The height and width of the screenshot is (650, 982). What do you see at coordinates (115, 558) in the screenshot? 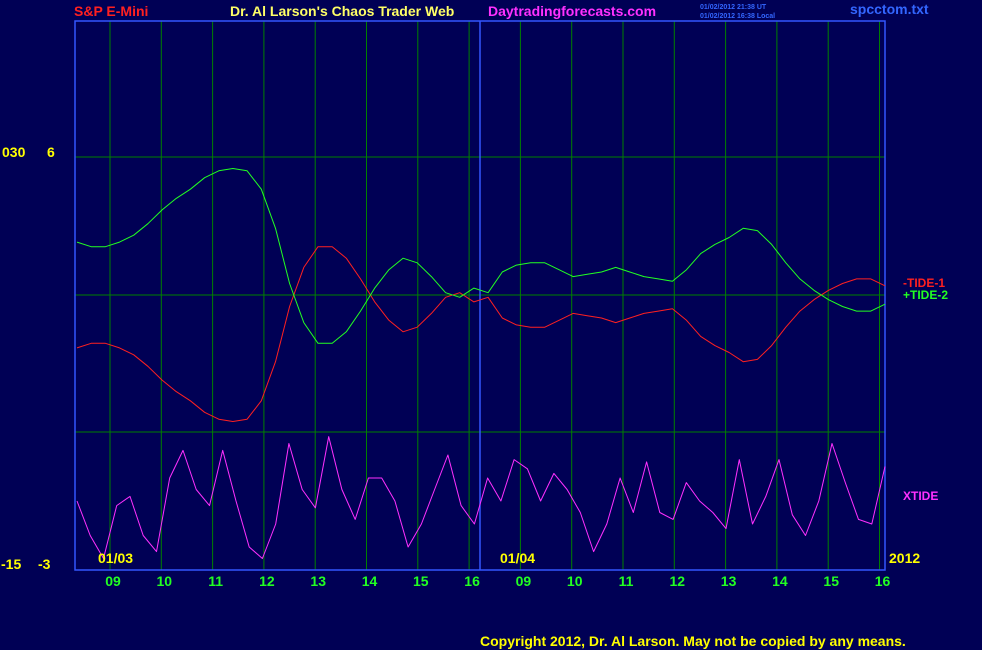
I see `date-label-day1: 01/03` at bounding box center [115, 558].